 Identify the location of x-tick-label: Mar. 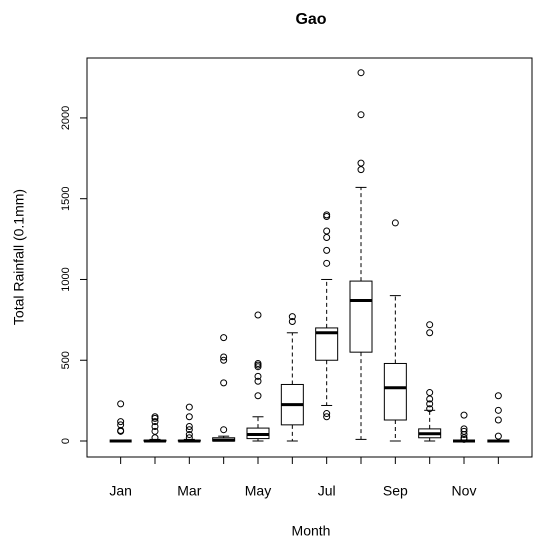
(189, 491).